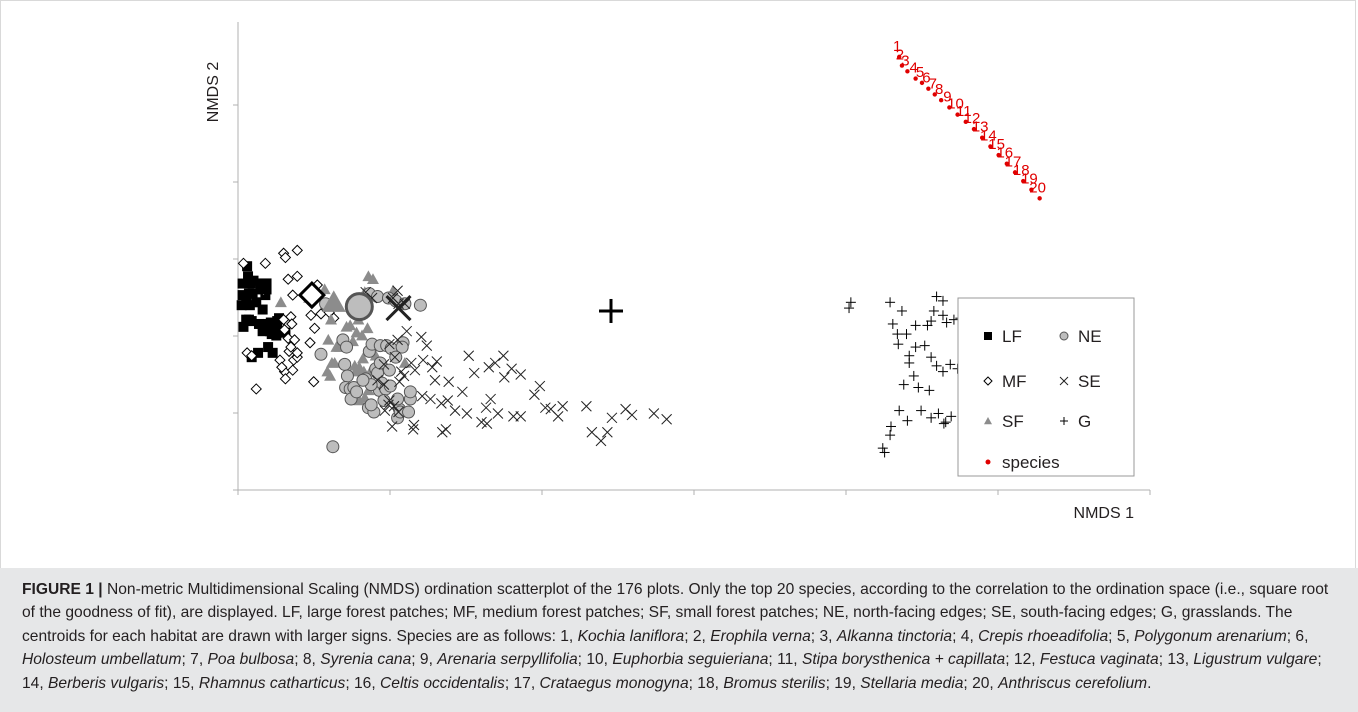  I want to click on caption-segment: ; 10,, so click(595, 660).